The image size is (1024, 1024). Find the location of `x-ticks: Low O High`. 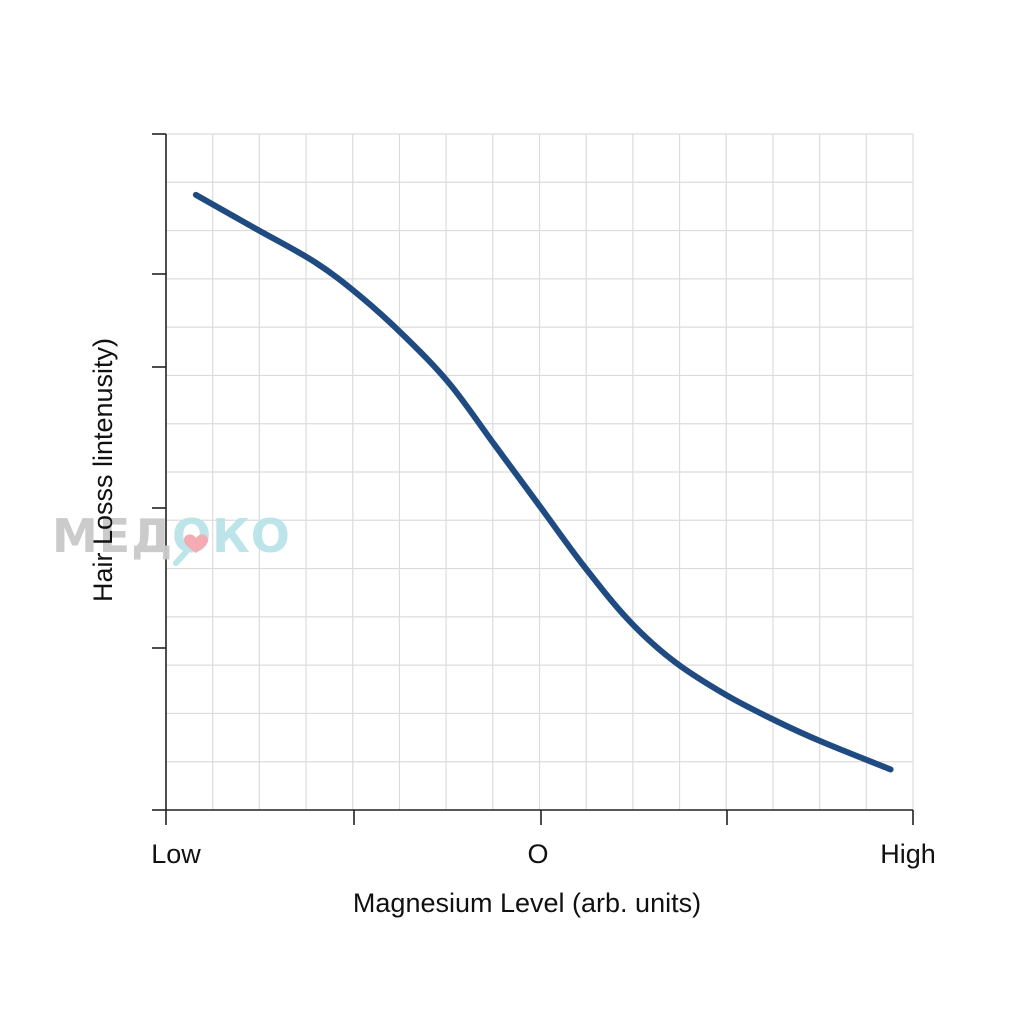

x-ticks: Low O High is located at coordinates (543, 839).